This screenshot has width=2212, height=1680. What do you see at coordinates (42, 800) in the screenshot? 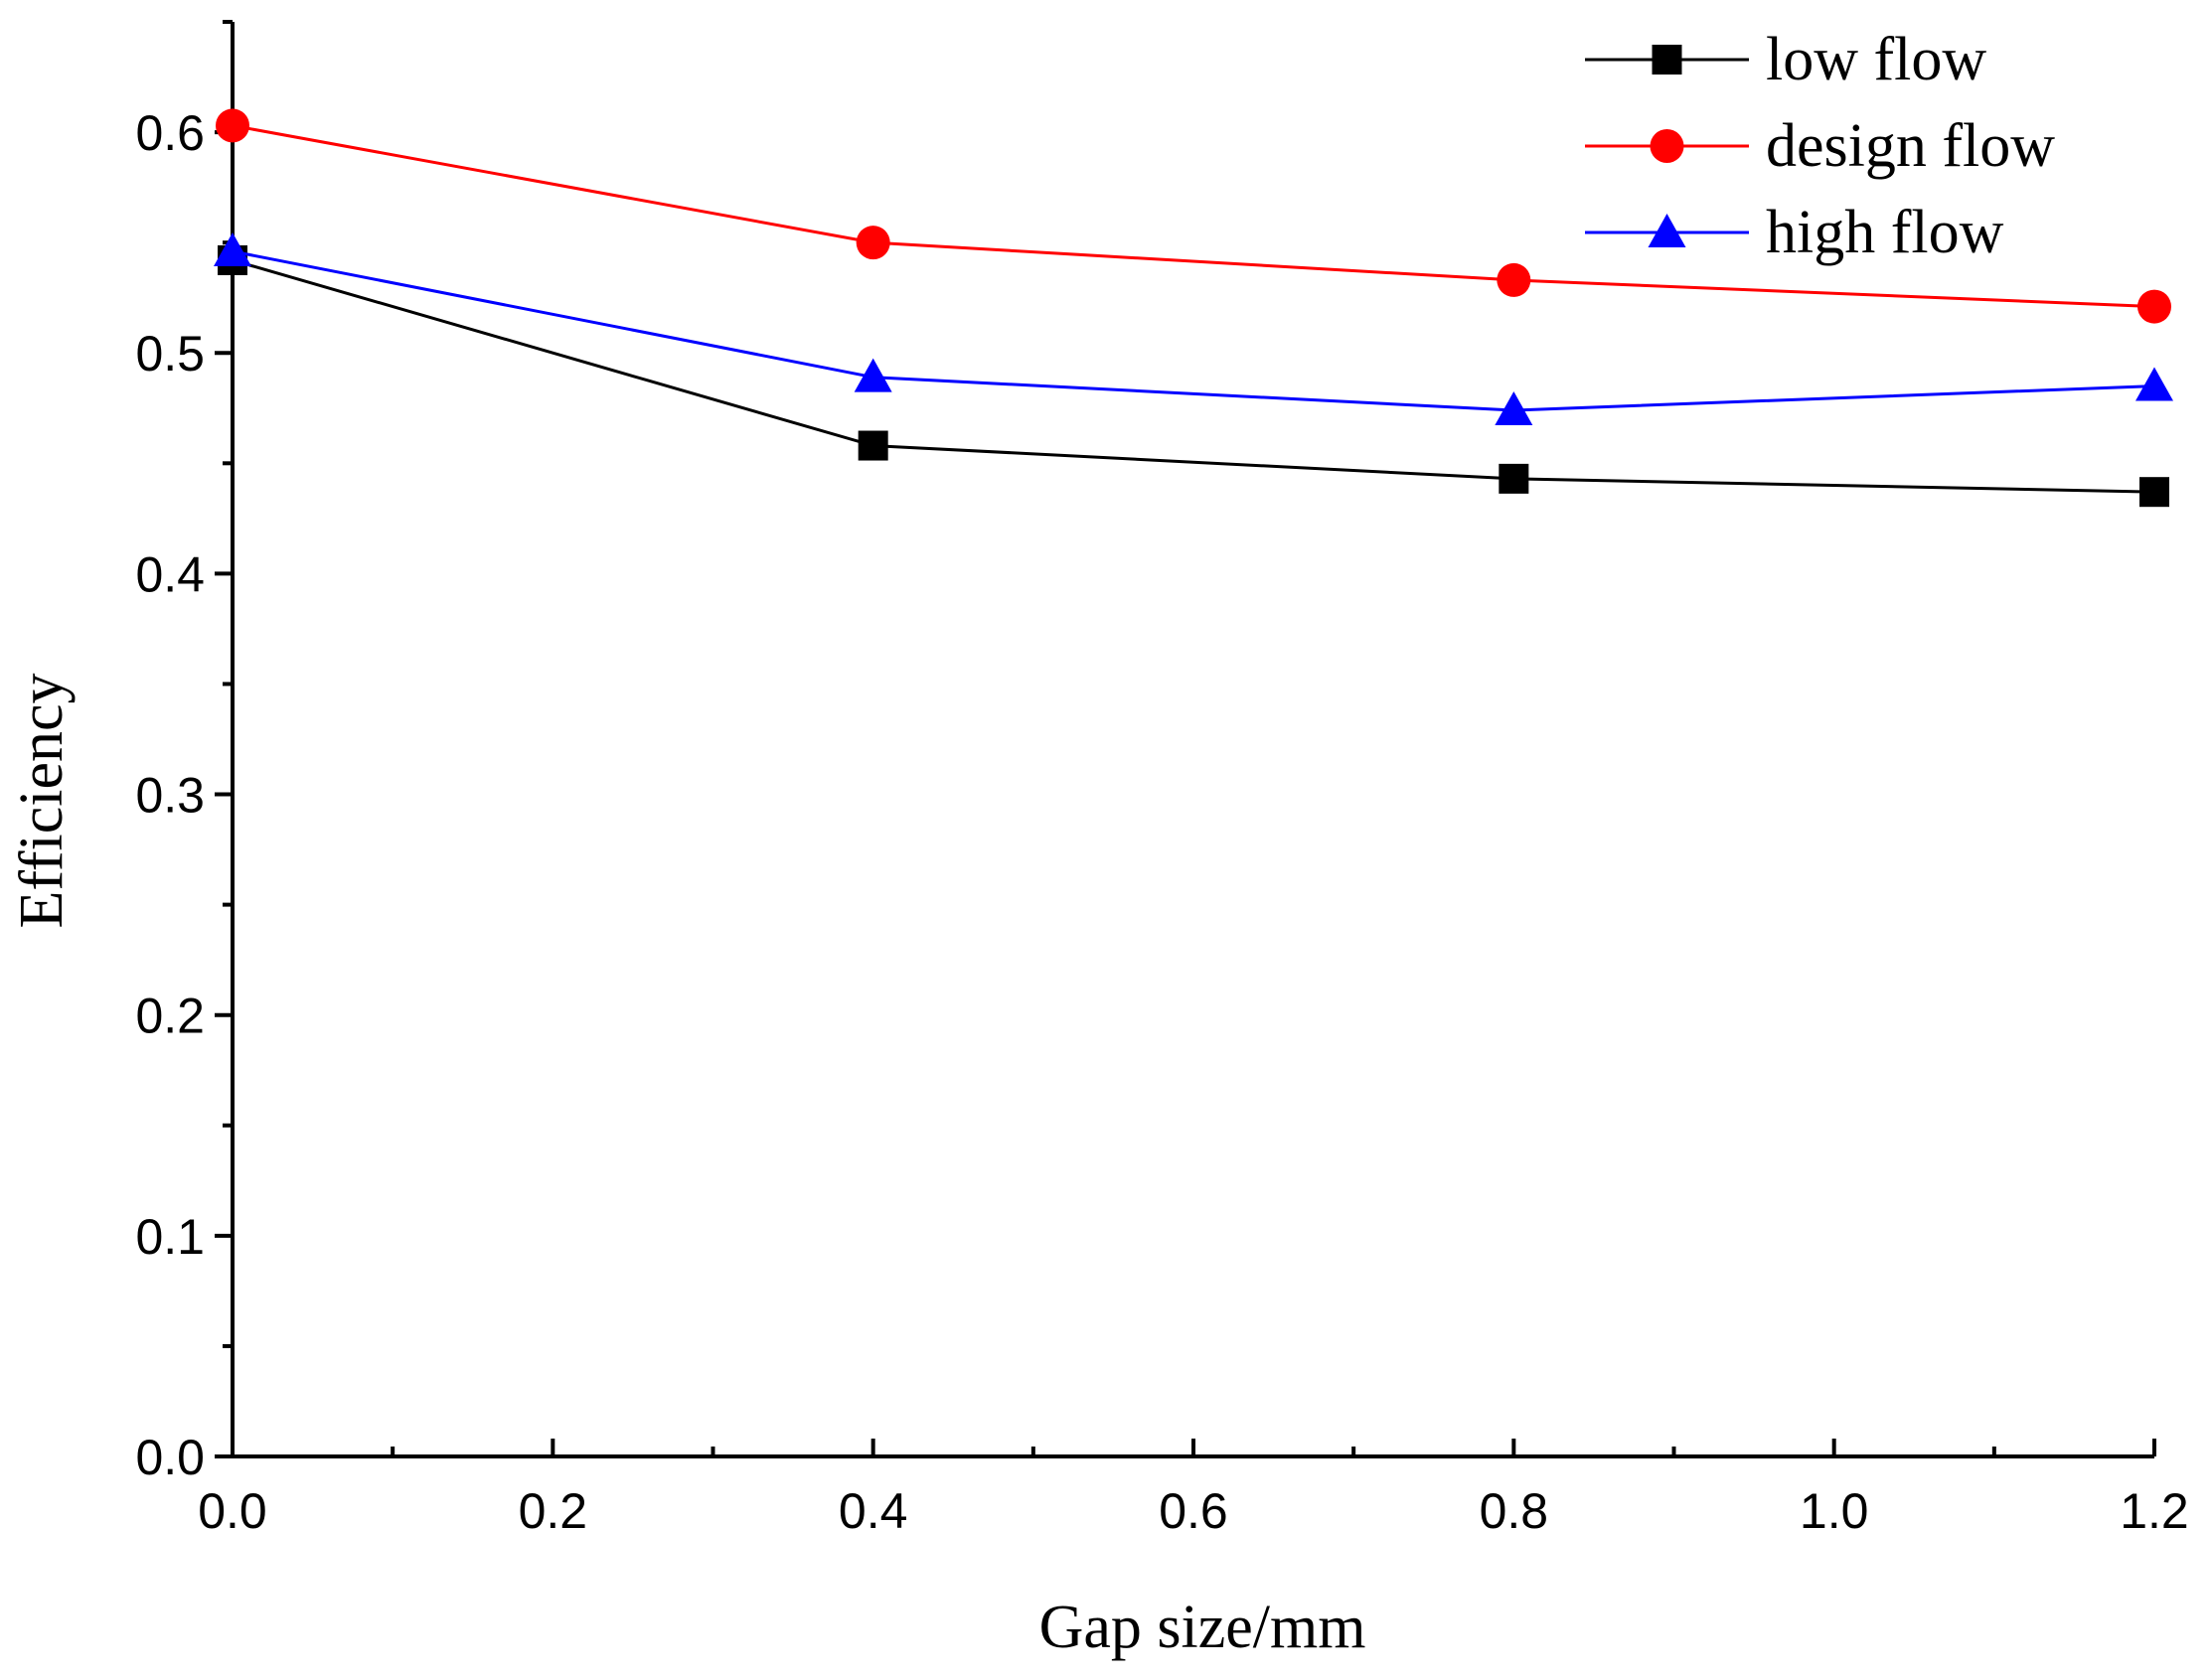
I see `y-axis-title: Efficiency` at bounding box center [42, 800].